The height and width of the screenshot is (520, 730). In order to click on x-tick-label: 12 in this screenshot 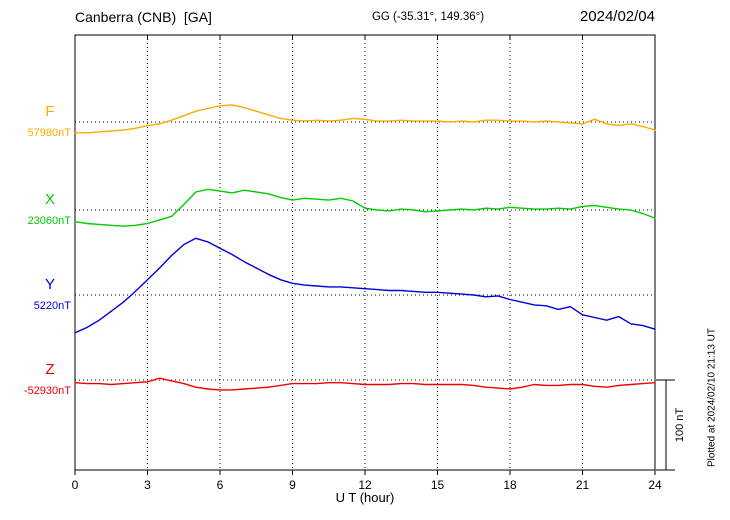, I will do `click(365, 485)`.